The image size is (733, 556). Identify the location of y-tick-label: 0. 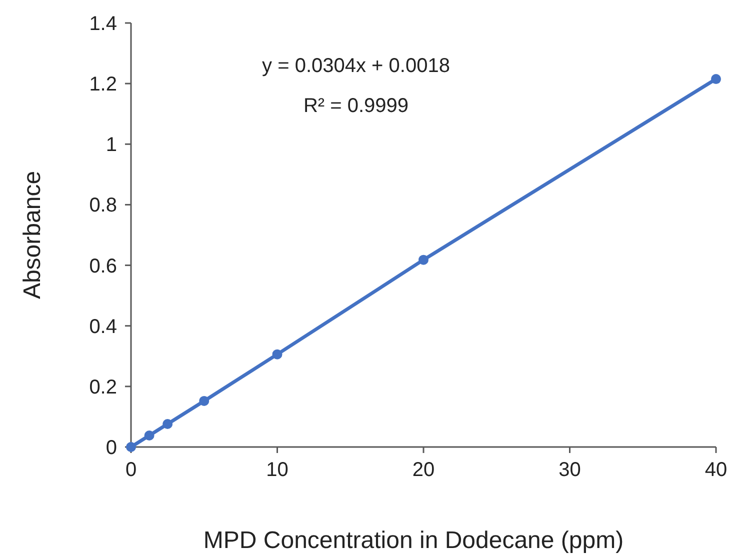
(111, 448).